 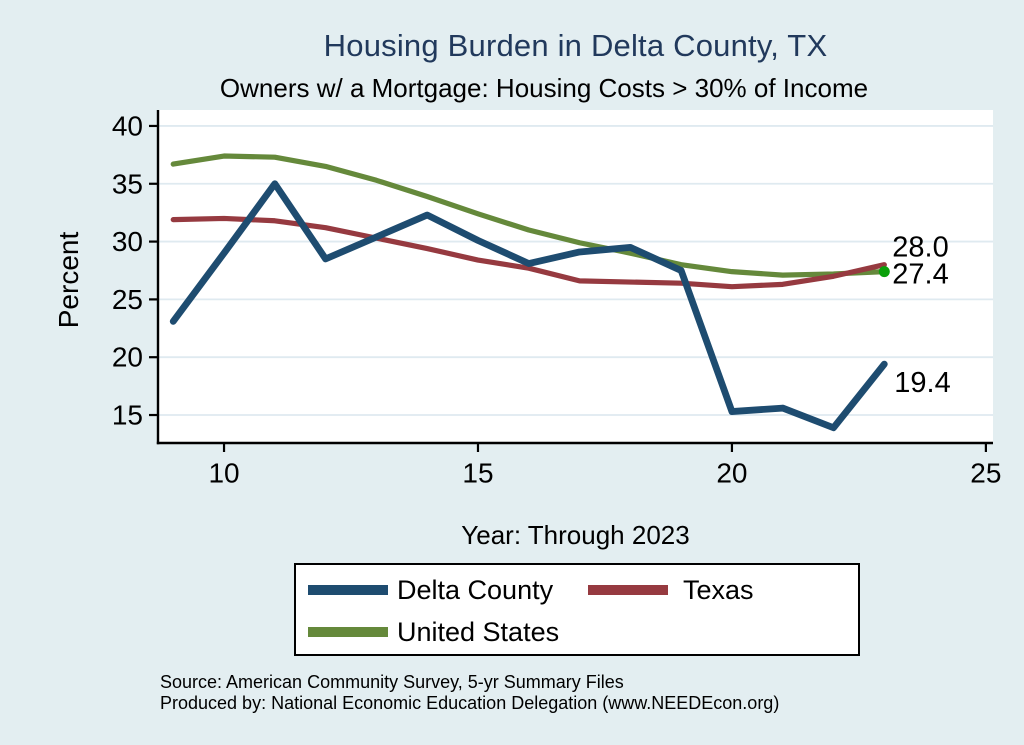 What do you see at coordinates (475, 590) in the screenshot?
I see `legend-label-delta-county: Delta County` at bounding box center [475, 590].